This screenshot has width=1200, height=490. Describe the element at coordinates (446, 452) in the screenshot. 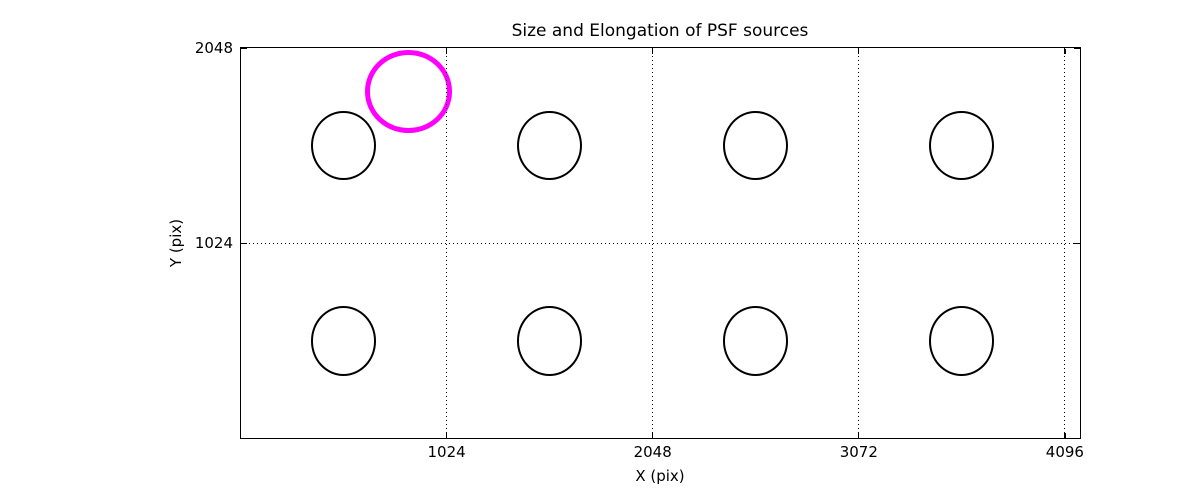

I see `x-tick-label: 1024` at that location.